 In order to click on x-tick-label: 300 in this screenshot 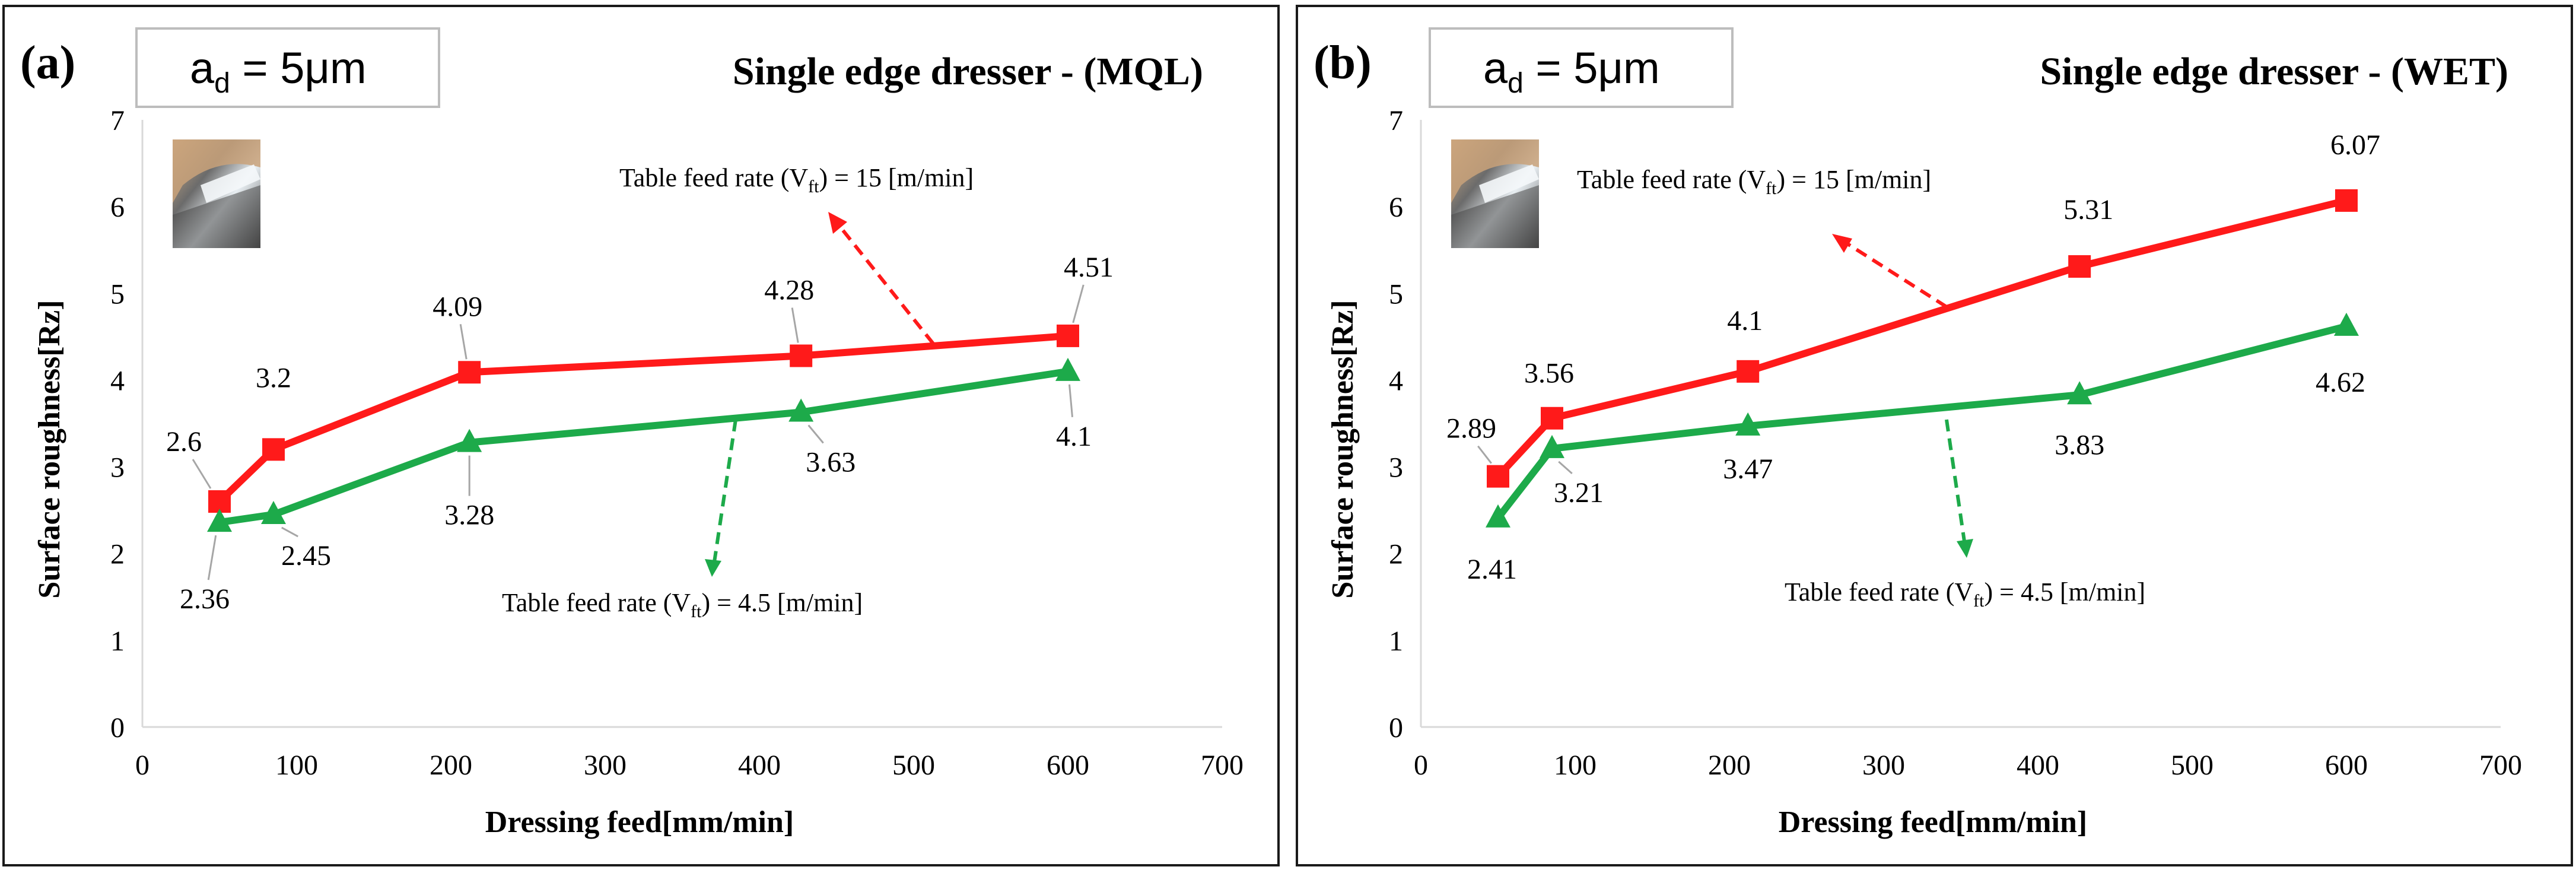, I will do `click(1883, 765)`.